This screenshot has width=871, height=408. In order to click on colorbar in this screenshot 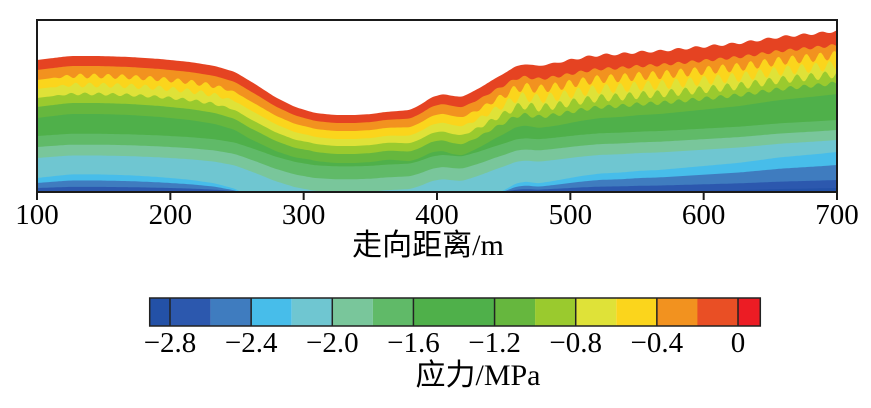, I will do `click(455, 312)`.